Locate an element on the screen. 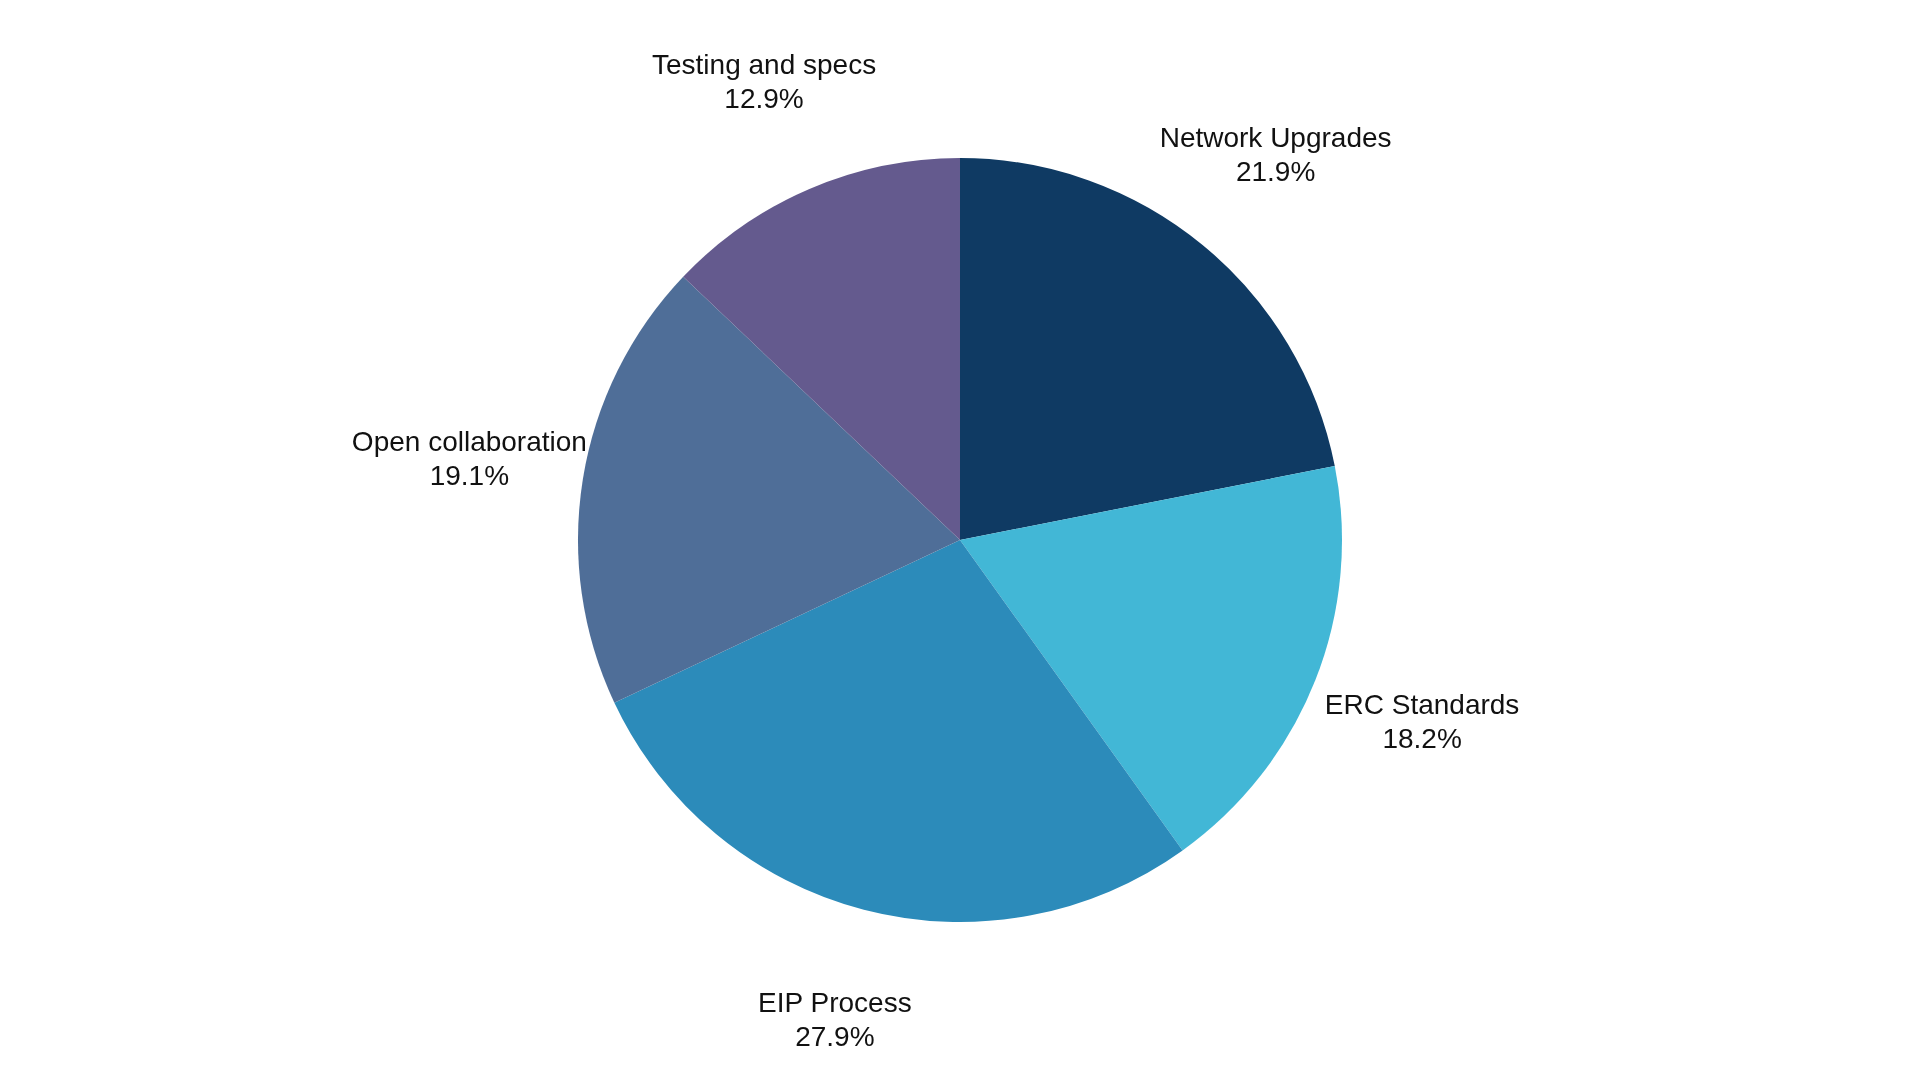  data-label: 21.9% is located at coordinates (1275, 171).